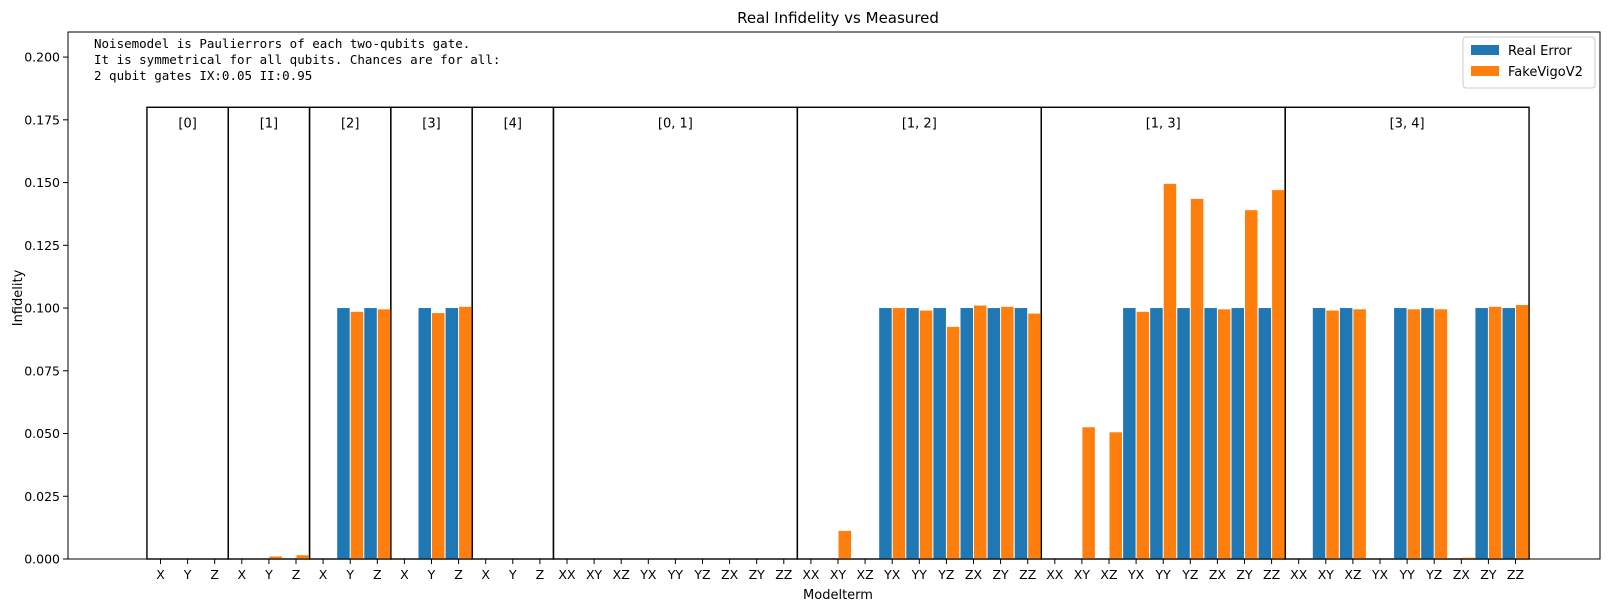 This screenshot has width=1609, height=612. What do you see at coordinates (675, 123) in the screenshot?
I see `group-label: [0, 1]` at bounding box center [675, 123].